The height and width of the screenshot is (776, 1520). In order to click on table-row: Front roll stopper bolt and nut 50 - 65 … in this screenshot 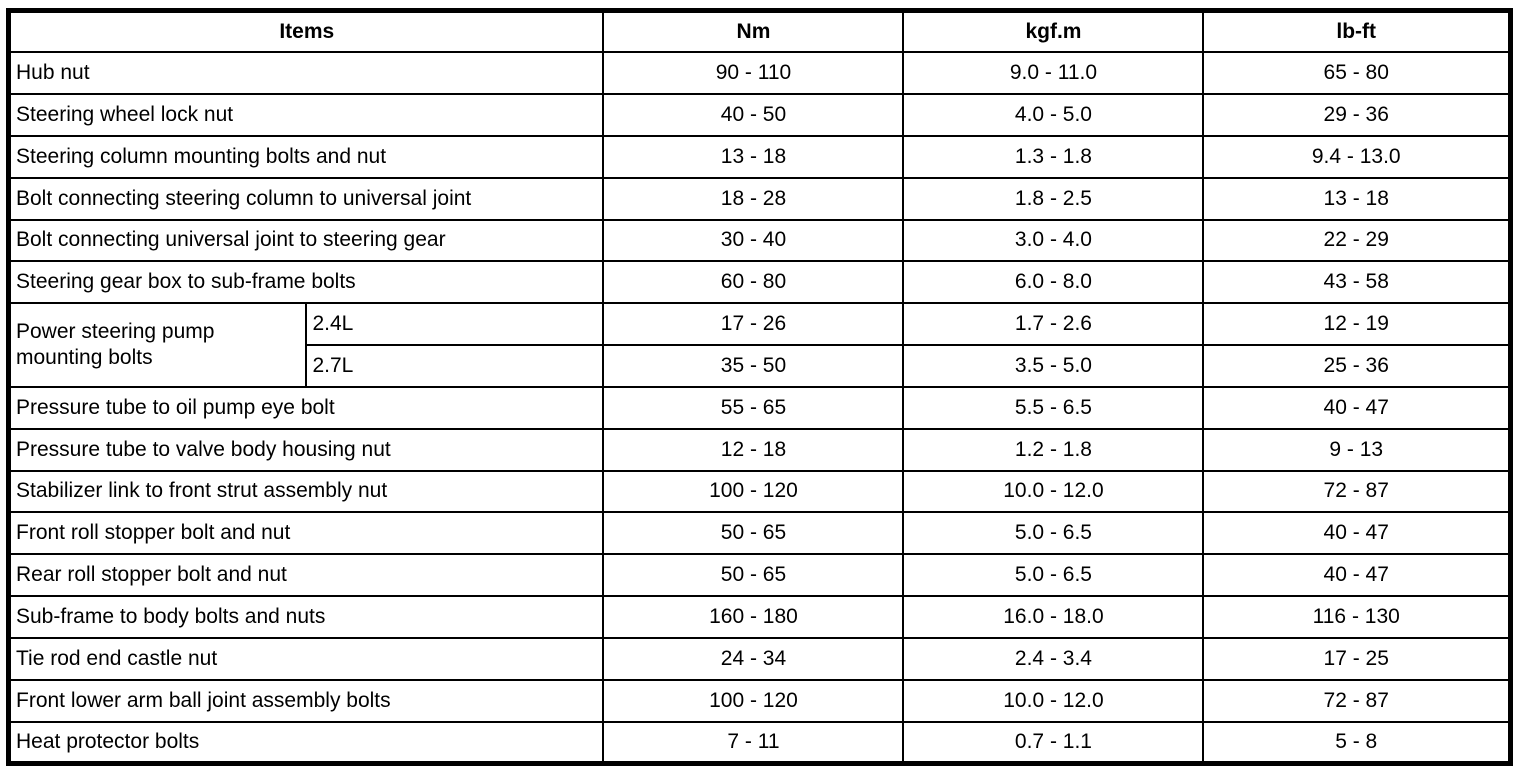, I will do `click(759, 533)`.